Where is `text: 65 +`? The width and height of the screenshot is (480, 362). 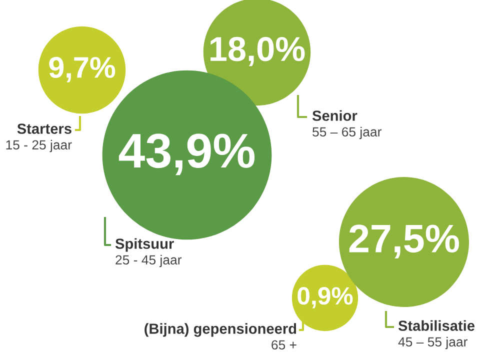 text: 65 + is located at coordinates (284, 345).